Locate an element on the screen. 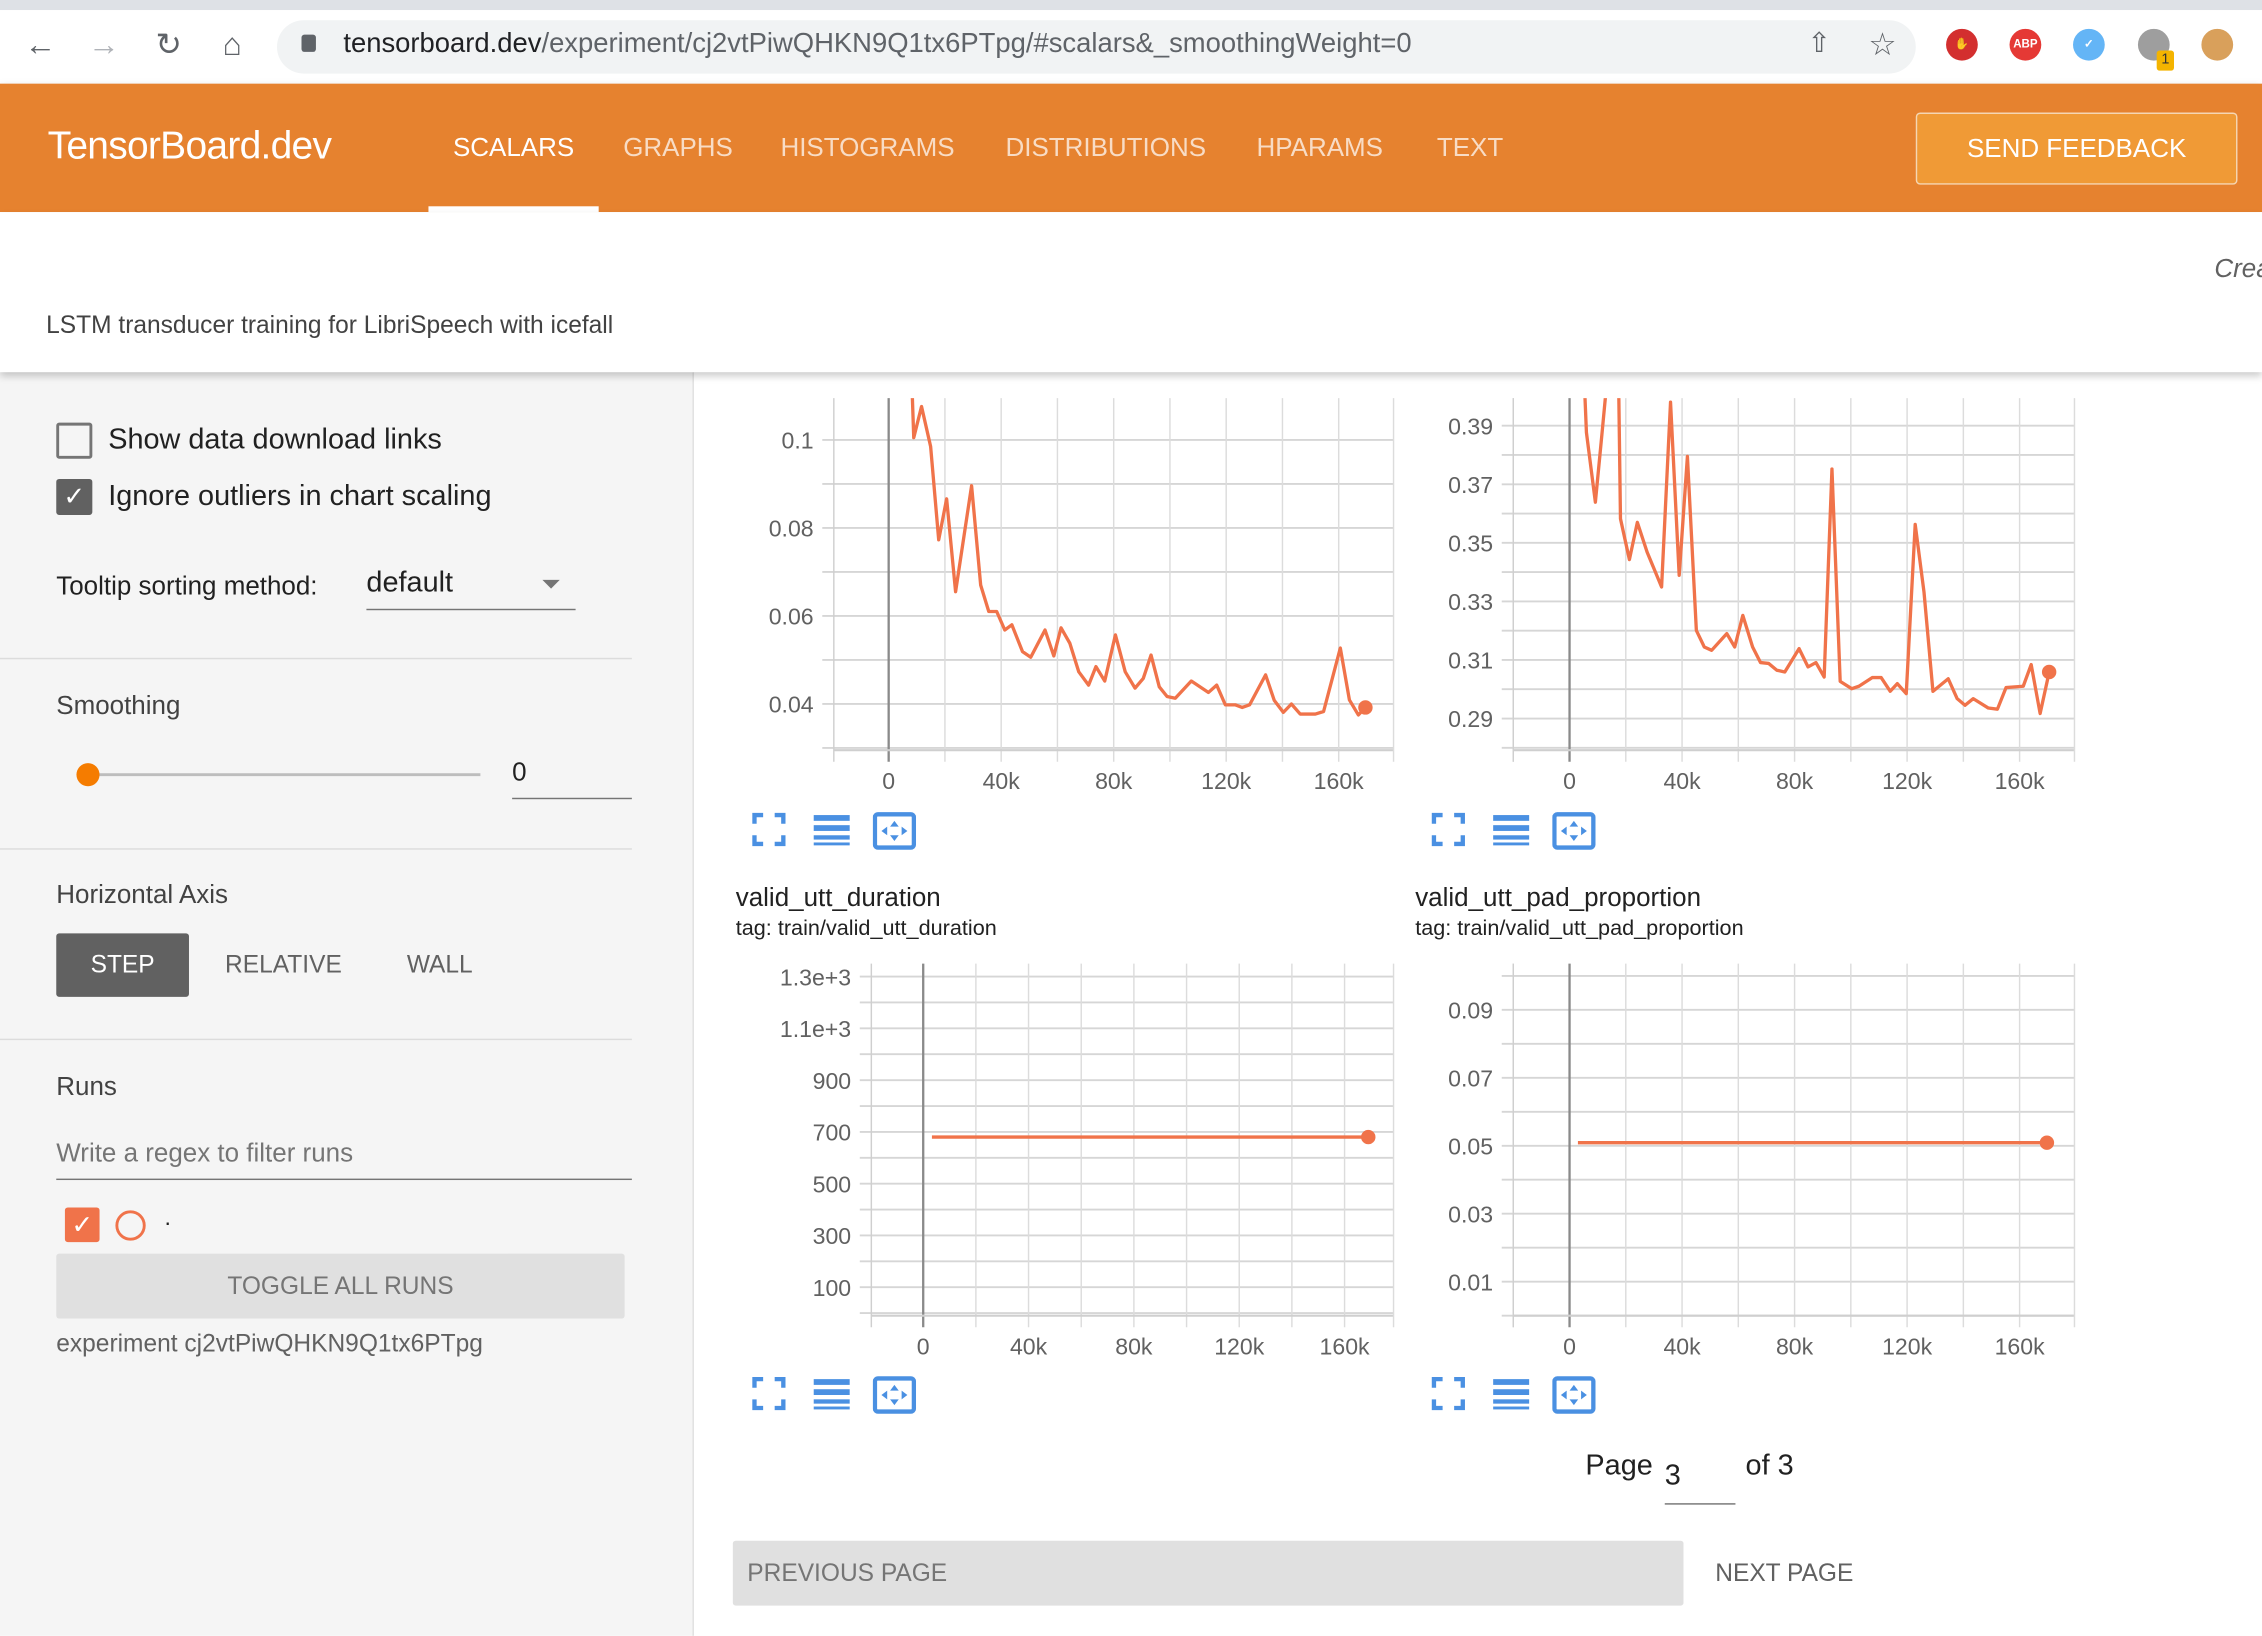 This screenshot has width=2262, height=1636. tab-hparams: HPARAMS is located at coordinates (1320, 147).